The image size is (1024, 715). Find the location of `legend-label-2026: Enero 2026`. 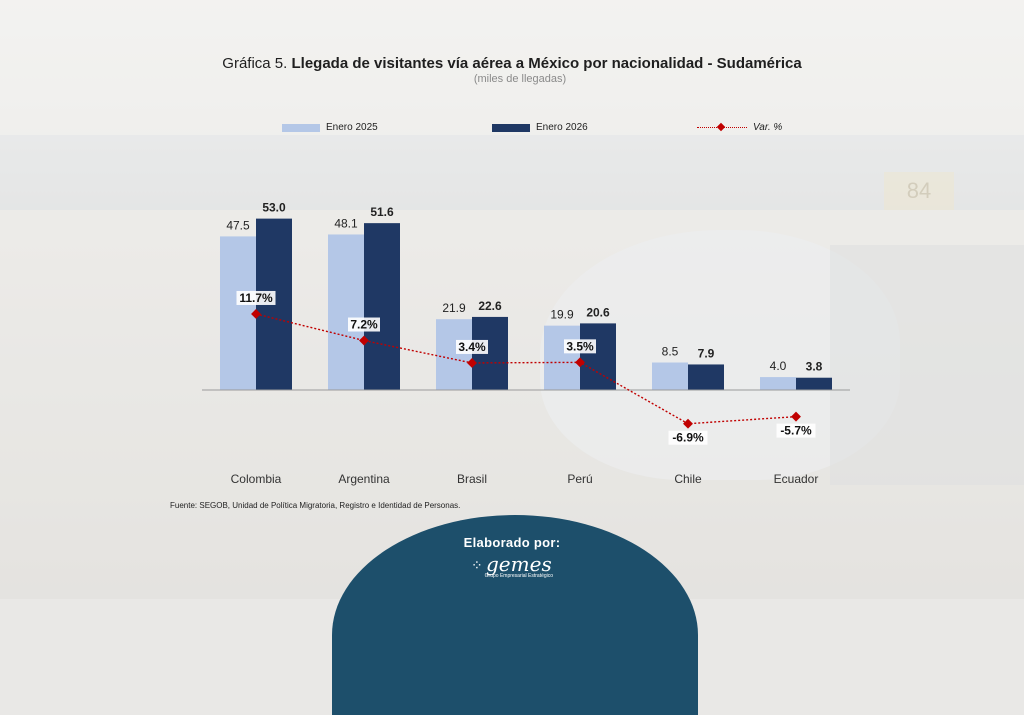

legend-label-2026: Enero 2026 is located at coordinates (562, 127).